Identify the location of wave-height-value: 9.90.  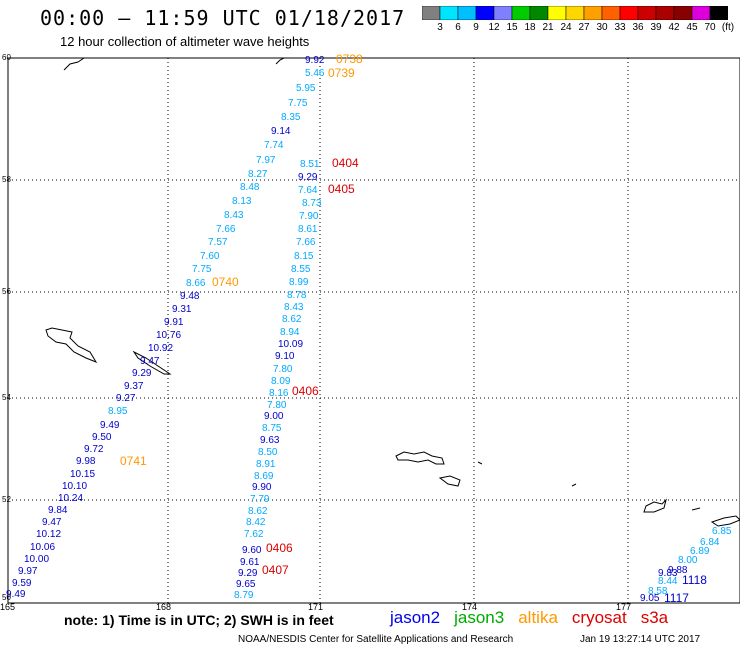
(262, 487).